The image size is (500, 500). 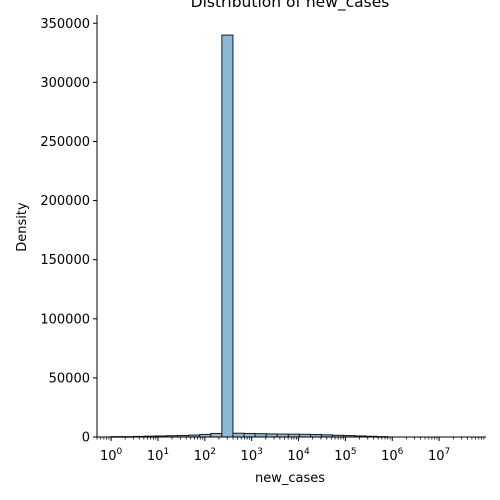 I want to click on y-tick-label: 350000, so click(x=65, y=24).